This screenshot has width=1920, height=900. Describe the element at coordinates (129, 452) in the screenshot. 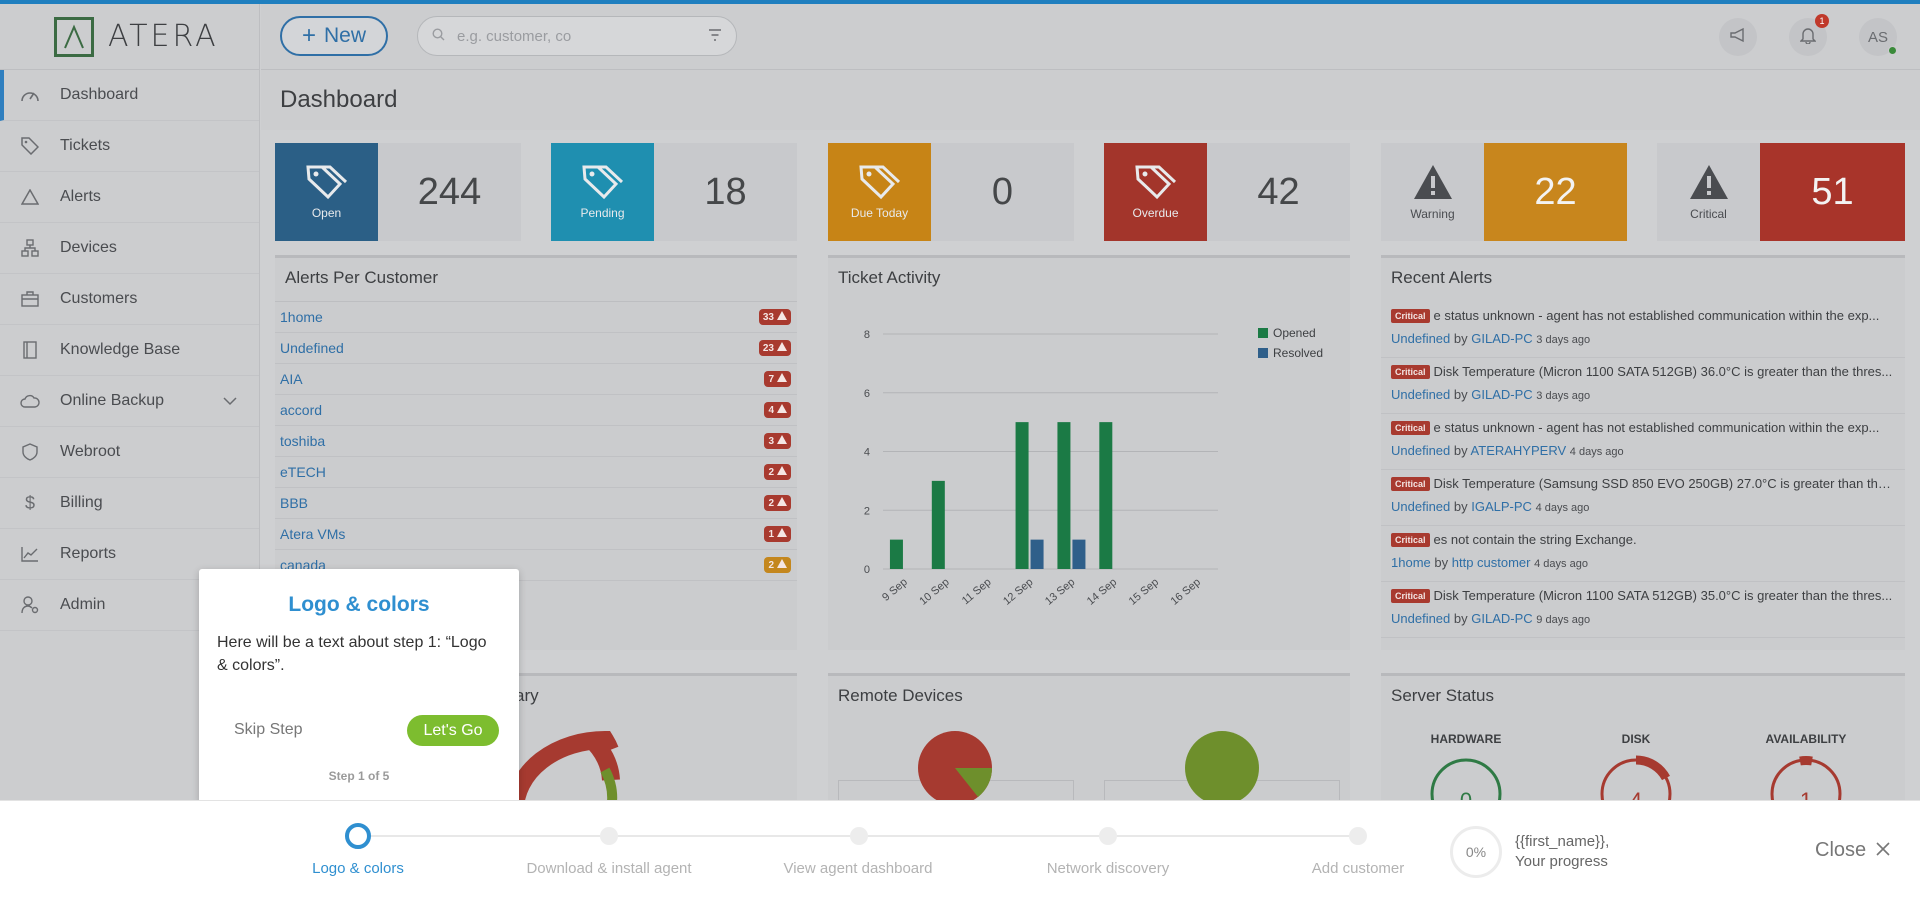

I see `sidebar-item-webroot: Webroot` at that location.